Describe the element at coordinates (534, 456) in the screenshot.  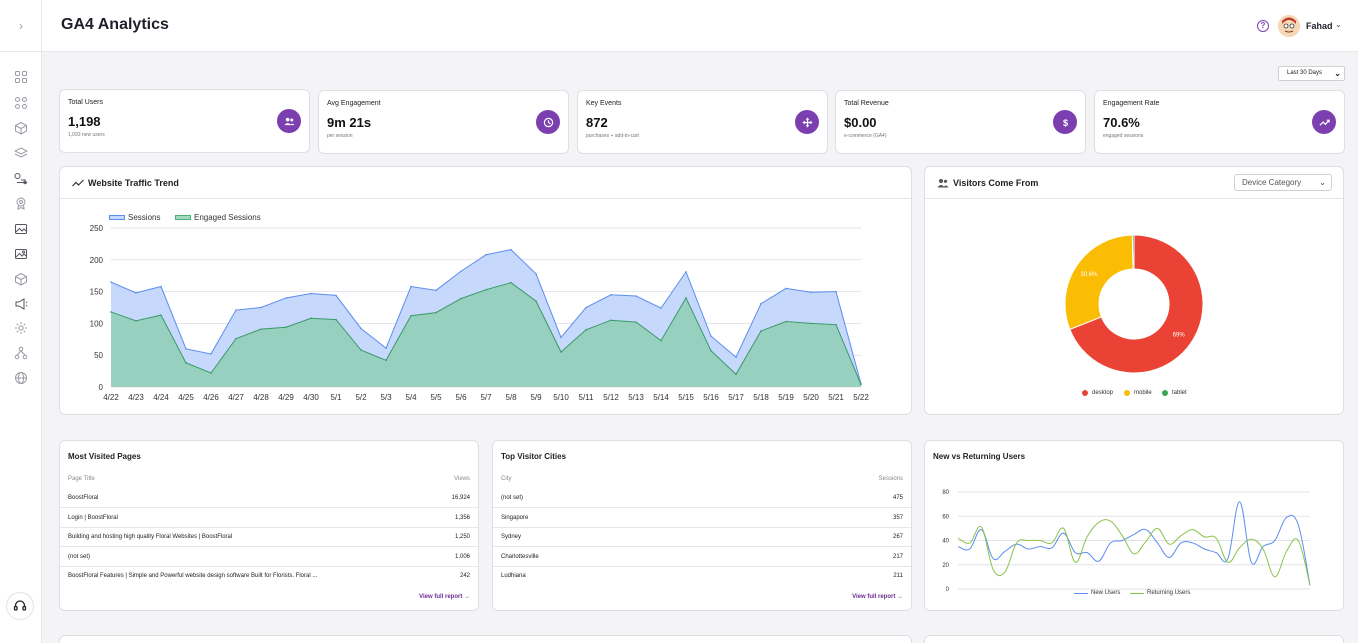
I see `card-title: Top Visitor Cities` at that location.